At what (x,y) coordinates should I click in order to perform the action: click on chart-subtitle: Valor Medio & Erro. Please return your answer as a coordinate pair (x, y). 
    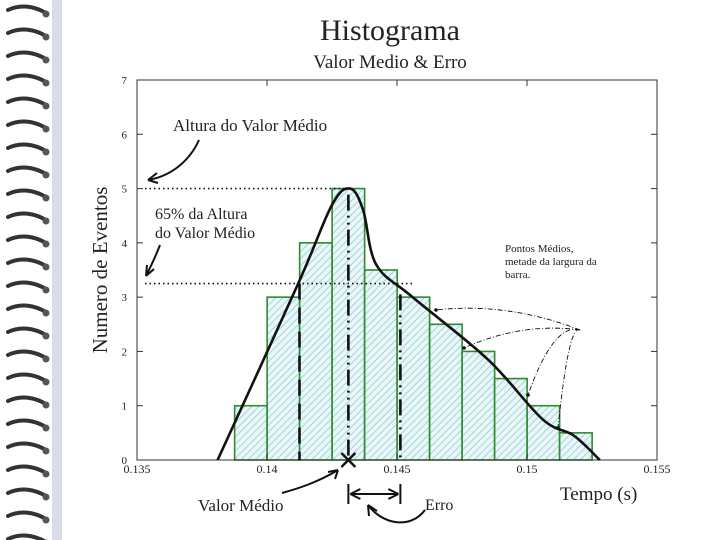
    Looking at the image, I should click on (390, 62).